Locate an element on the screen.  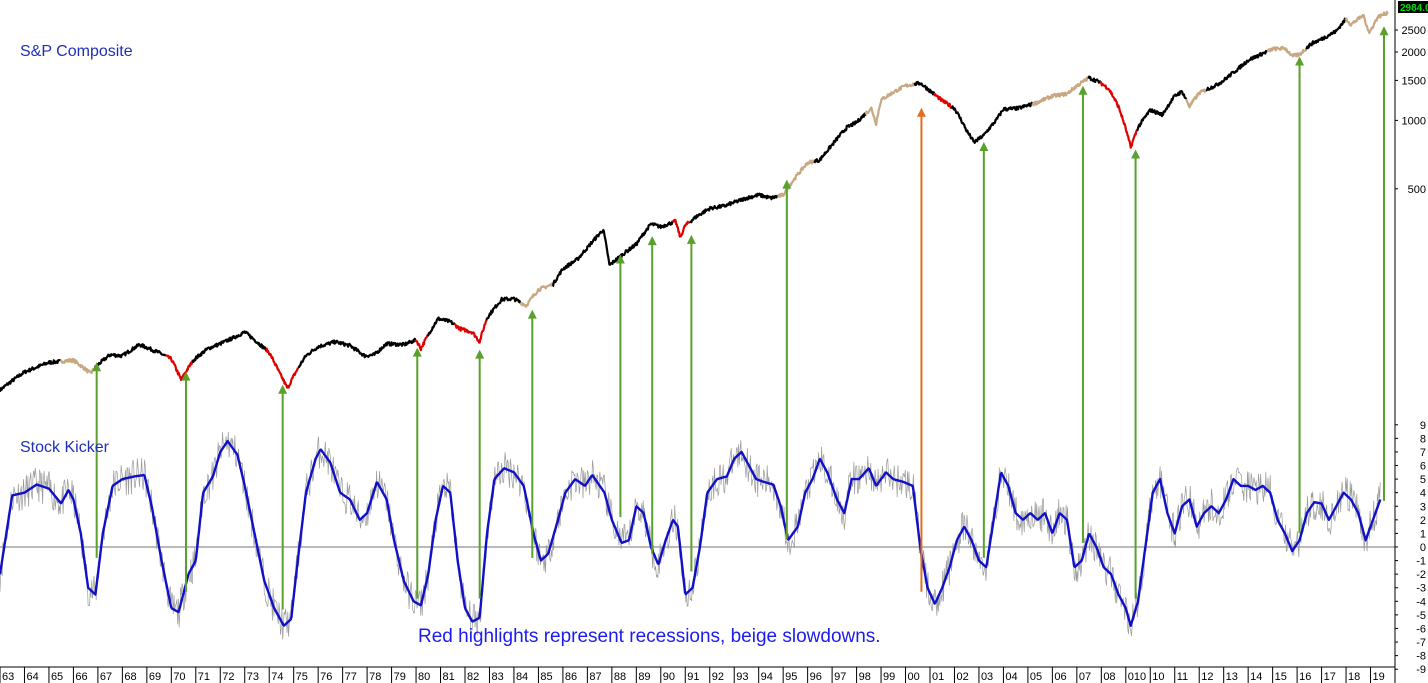
x-tick-label: 64 is located at coordinates (32, 677).